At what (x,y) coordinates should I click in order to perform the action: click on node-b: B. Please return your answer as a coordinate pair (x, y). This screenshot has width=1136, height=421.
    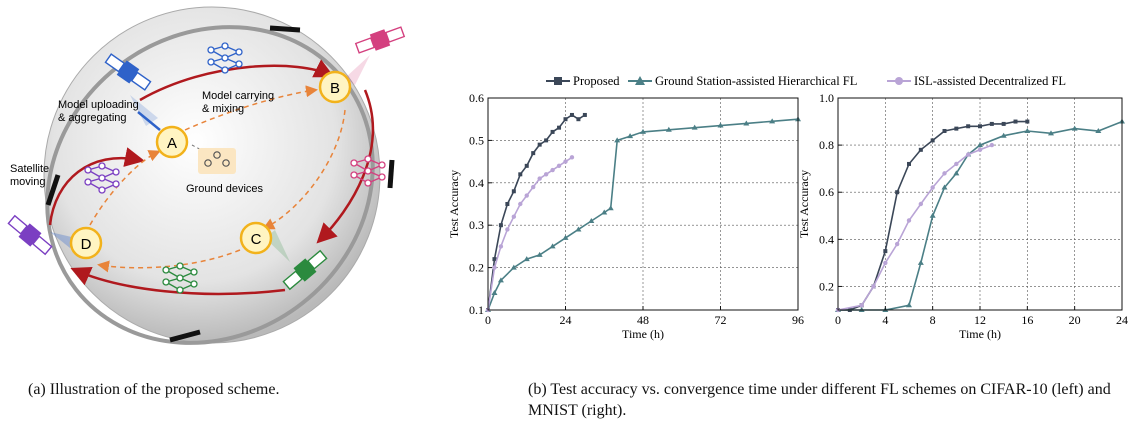
    Looking at the image, I should click on (335, 87).